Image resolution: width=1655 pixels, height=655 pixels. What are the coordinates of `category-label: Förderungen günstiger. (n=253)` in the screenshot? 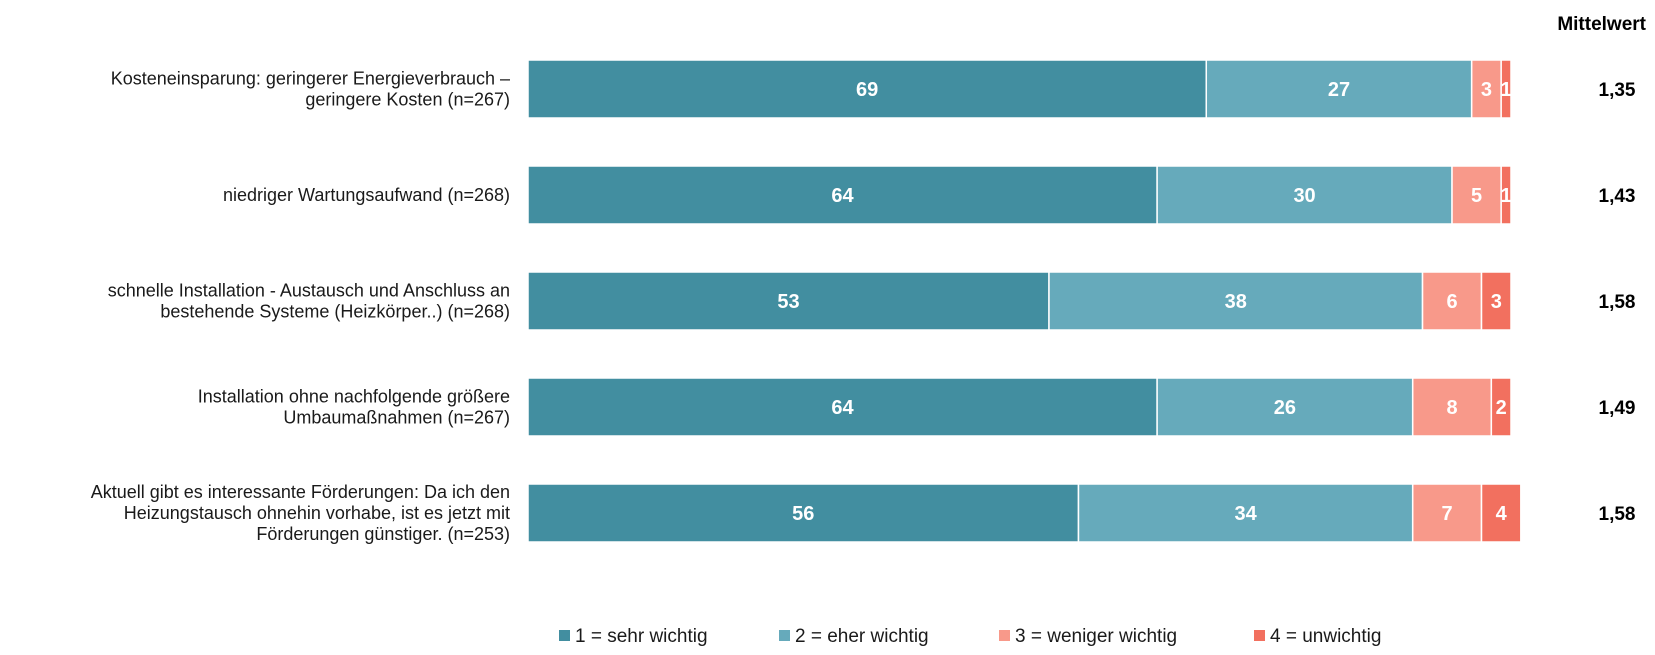 It's located at (383, 534).